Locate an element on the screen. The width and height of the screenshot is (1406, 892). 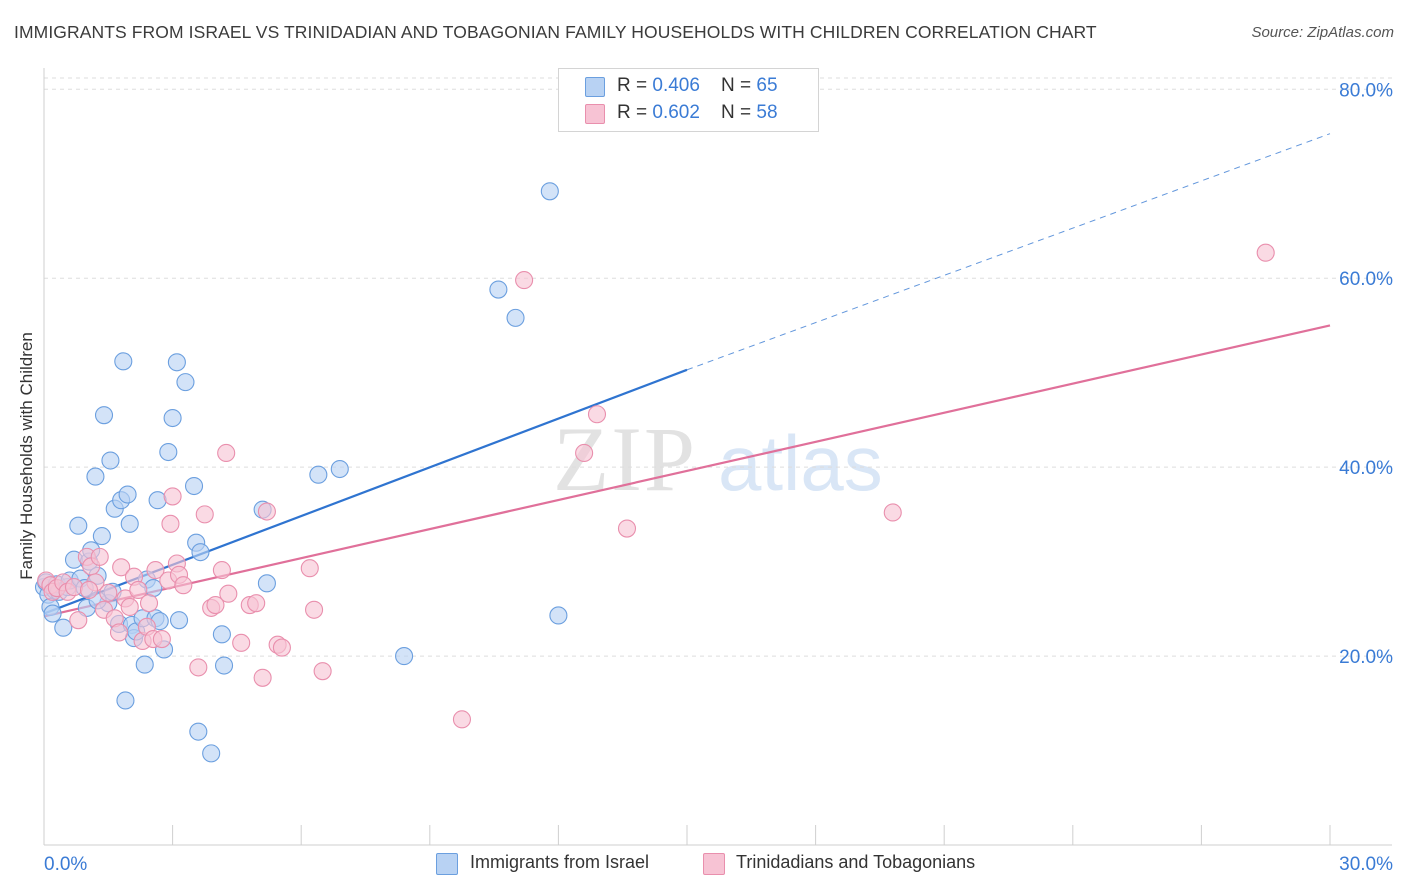
y-tick-label: 20.0% is located at coordinates (1366, 657).